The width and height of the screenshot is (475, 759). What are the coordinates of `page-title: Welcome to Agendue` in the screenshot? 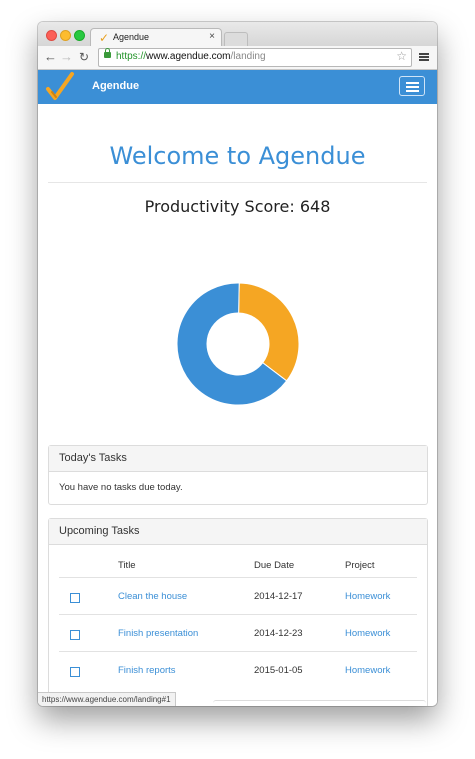 It's located at (237, 156).